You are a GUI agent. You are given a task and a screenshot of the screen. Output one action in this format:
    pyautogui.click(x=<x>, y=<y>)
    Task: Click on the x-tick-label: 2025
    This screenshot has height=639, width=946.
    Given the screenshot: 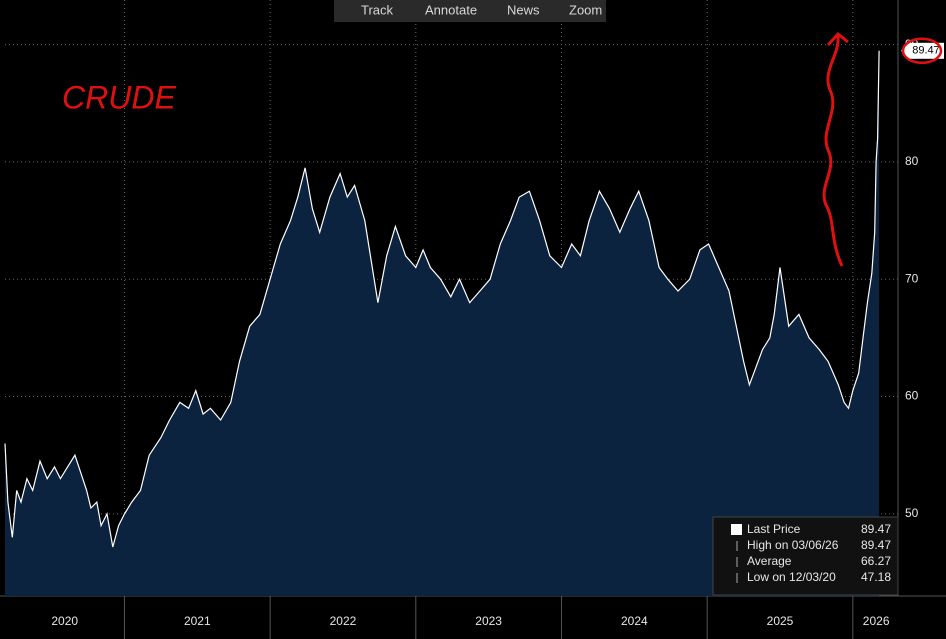 What is the action you would take?
    pyautogui.click(x=780, y=621)
    